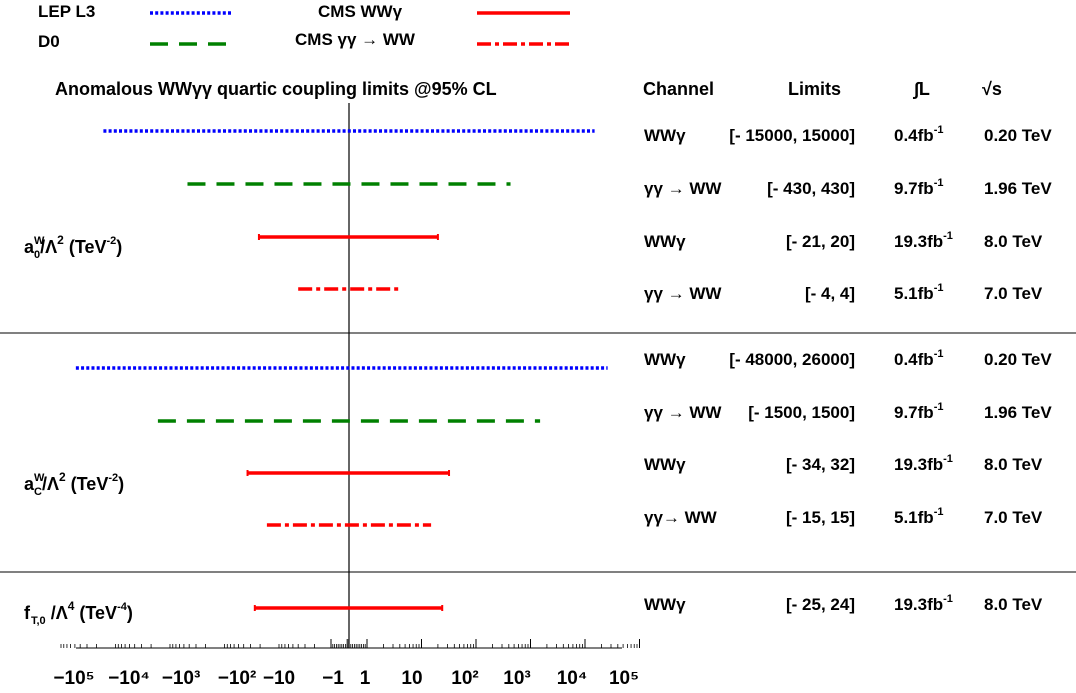 Image resolution: width=1076 pixels, height=693 pixels. Describe the element at coordinates (681, 517) in the screenshot. I see `channel-cell: γγ→ WW` at that location.